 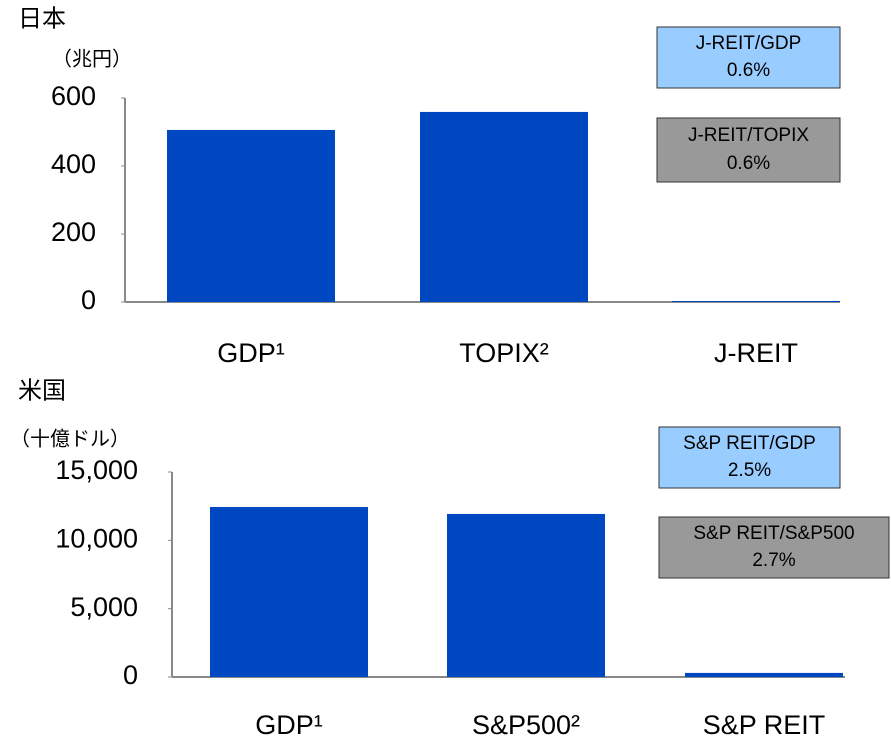 I want to click on x-tick-label: S&P REIT, so click(x=764, y=725).